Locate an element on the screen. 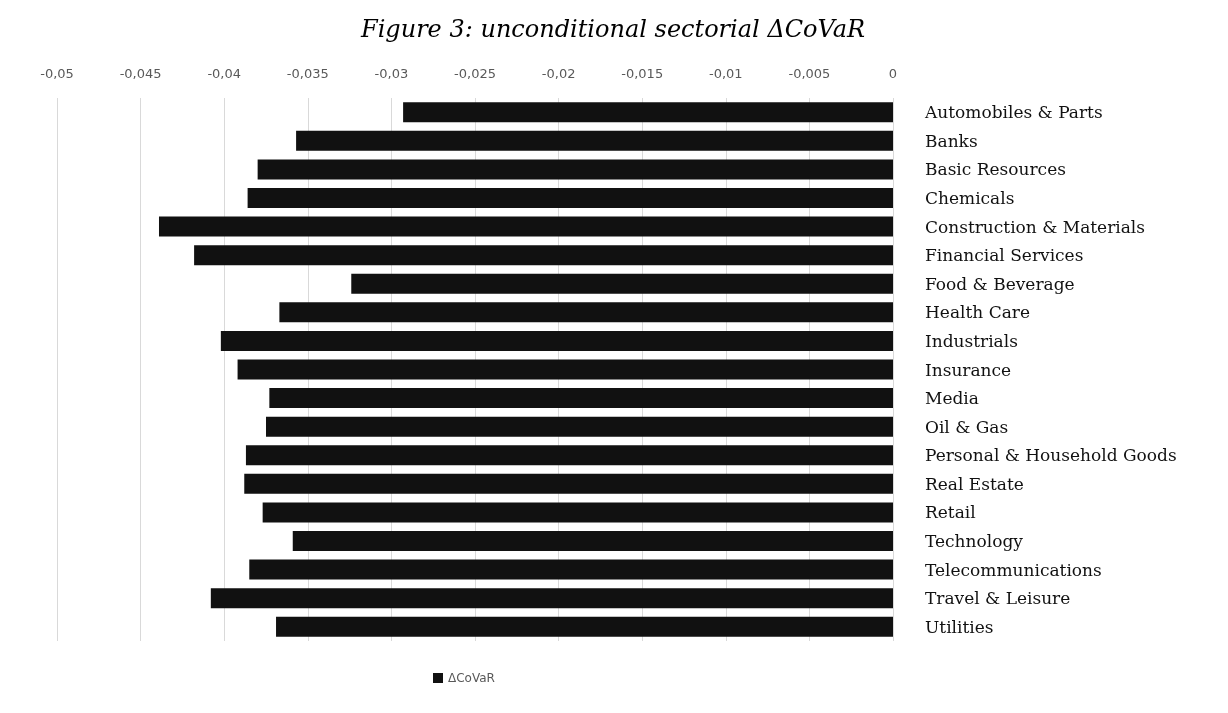 Image resolution: width=1228 pixels, height=713 pixels. y-tick-label: Technology is located at coordinates (974, 540).